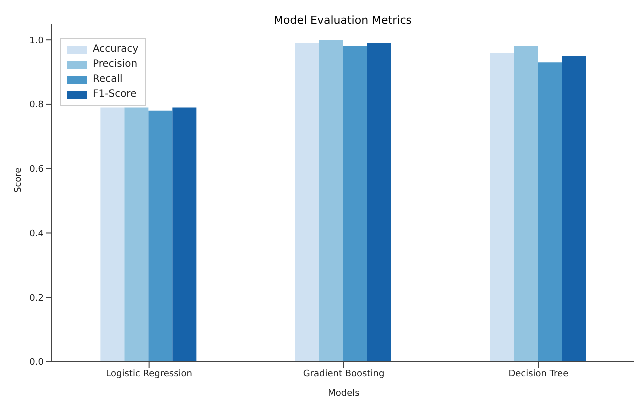 The height and width of the screenshot is (410, 634). I want to click on chart-title: Model Evaluation Metrics, so click(343, 20).